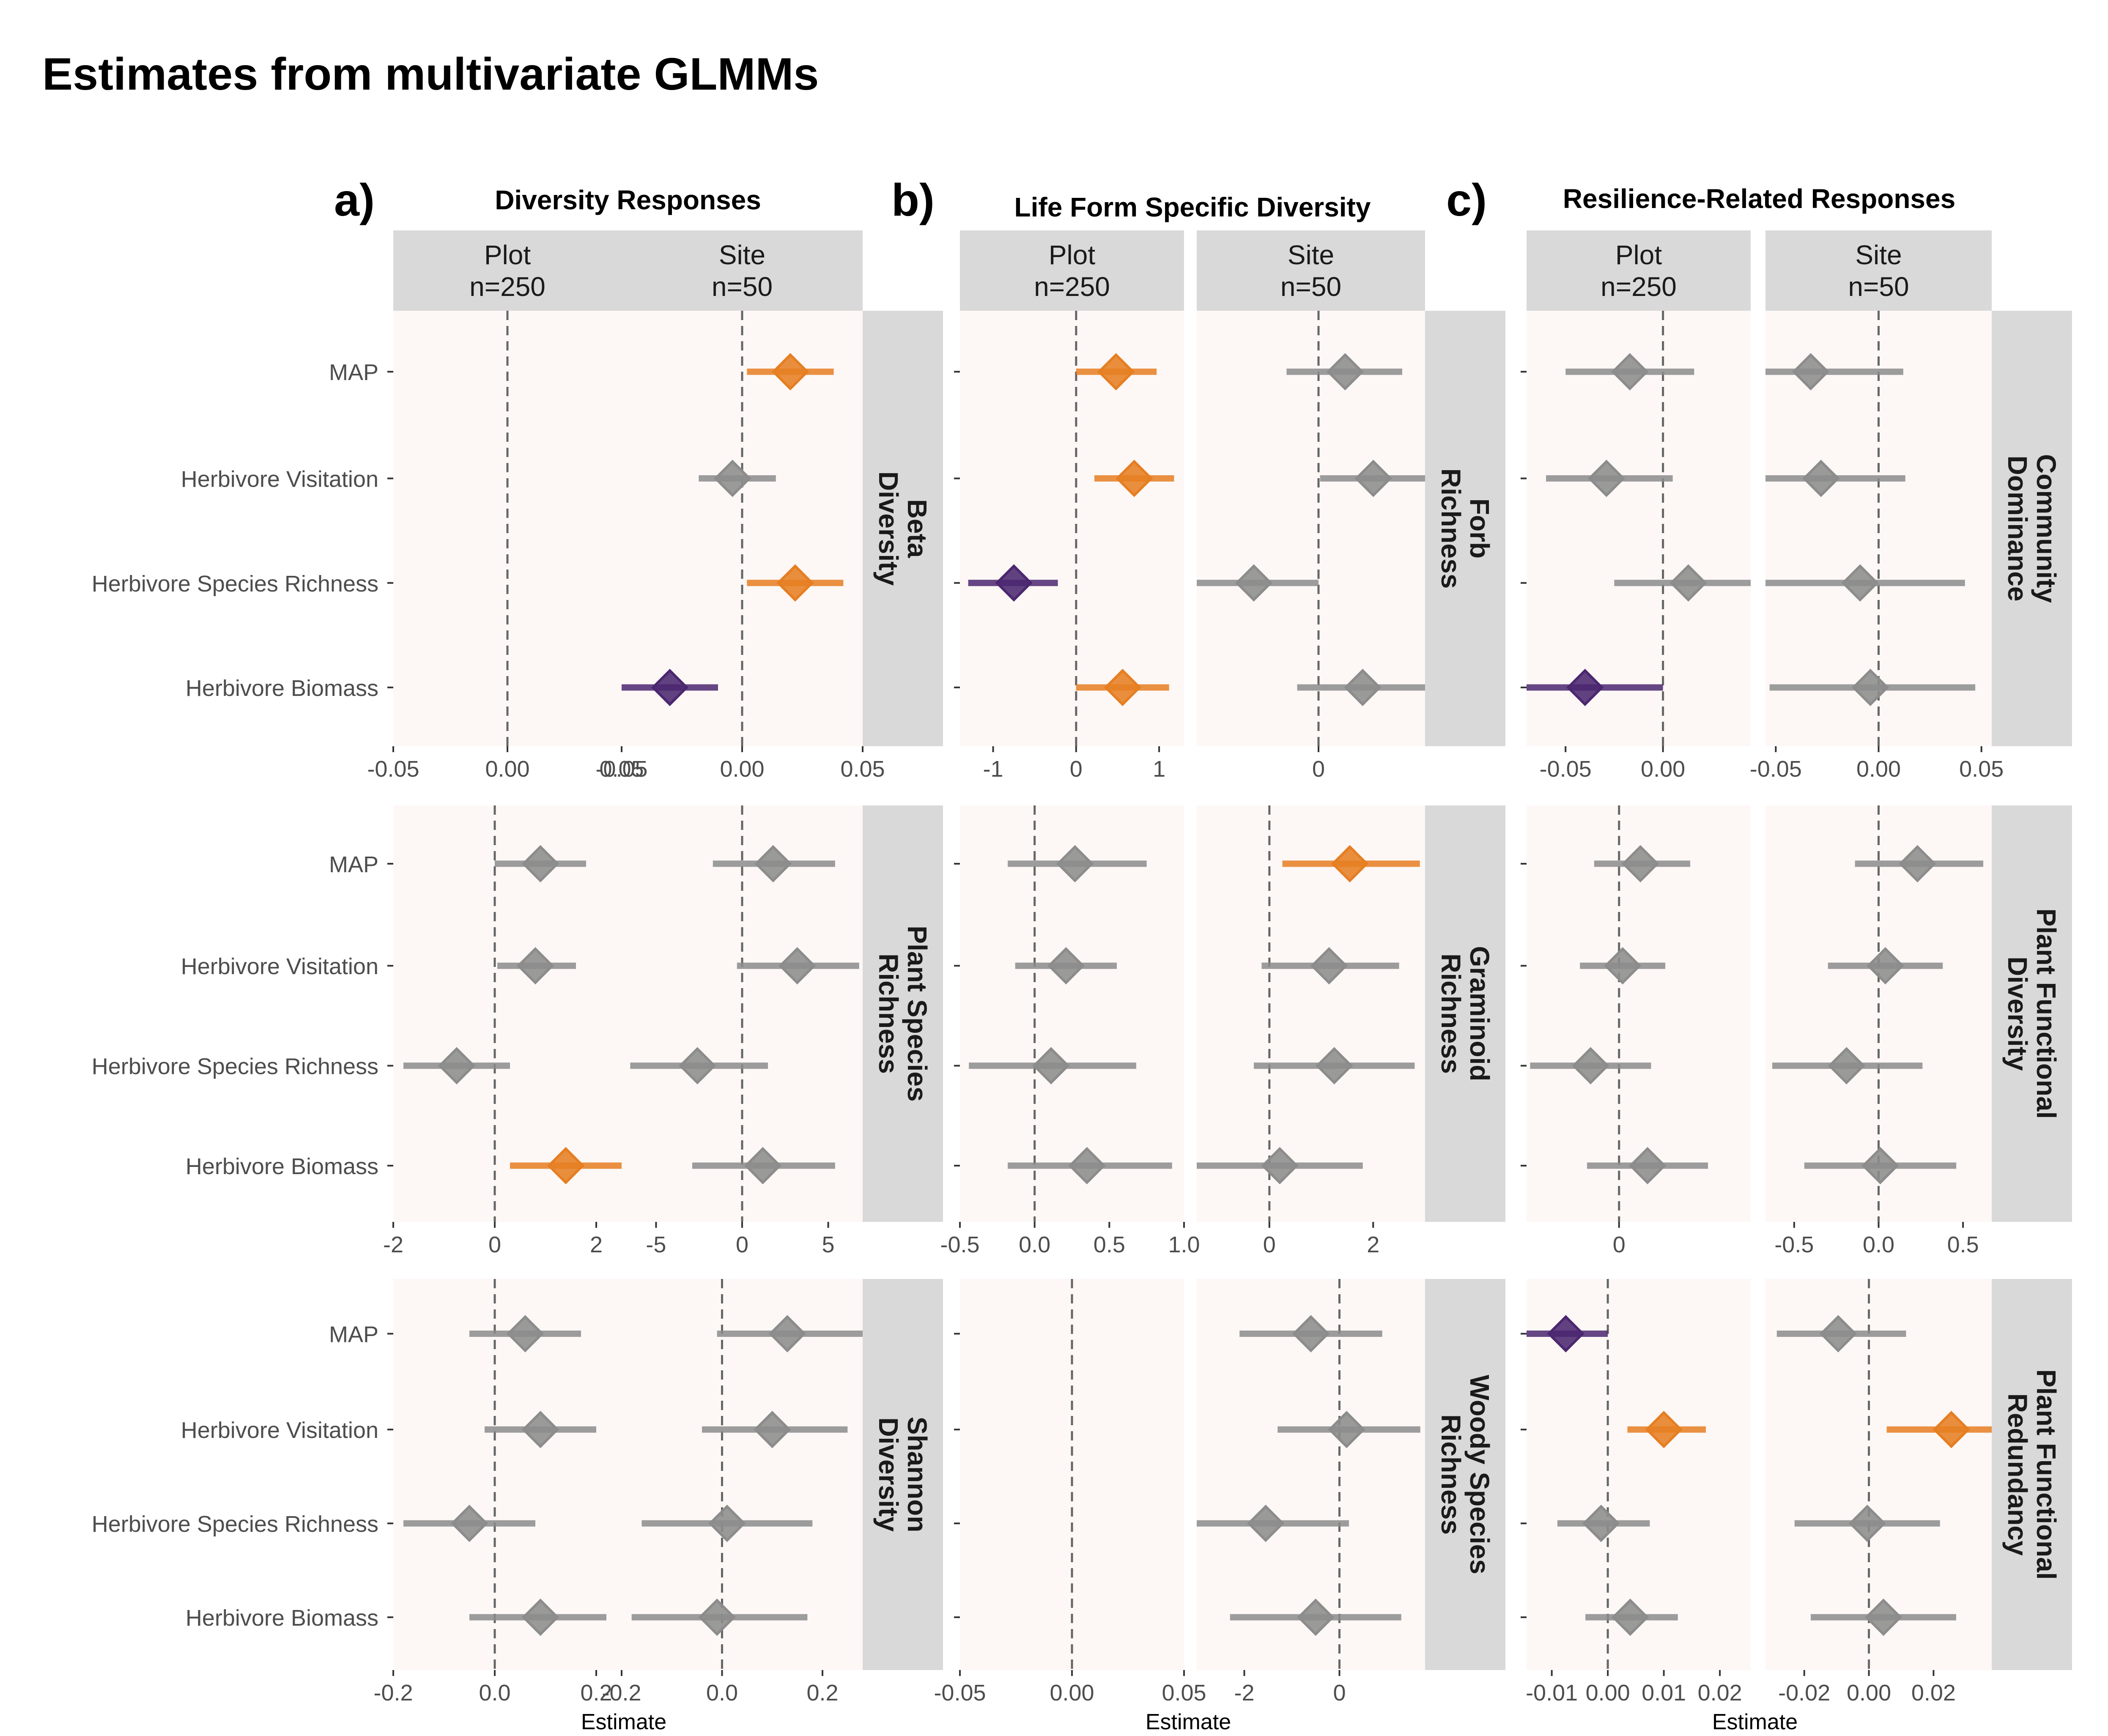  What do you see at coordinates (497, 1492) in the screenshot?
I see `facet-panel: -0.2 0.0 0.2` at bounding box center [497, 1492].